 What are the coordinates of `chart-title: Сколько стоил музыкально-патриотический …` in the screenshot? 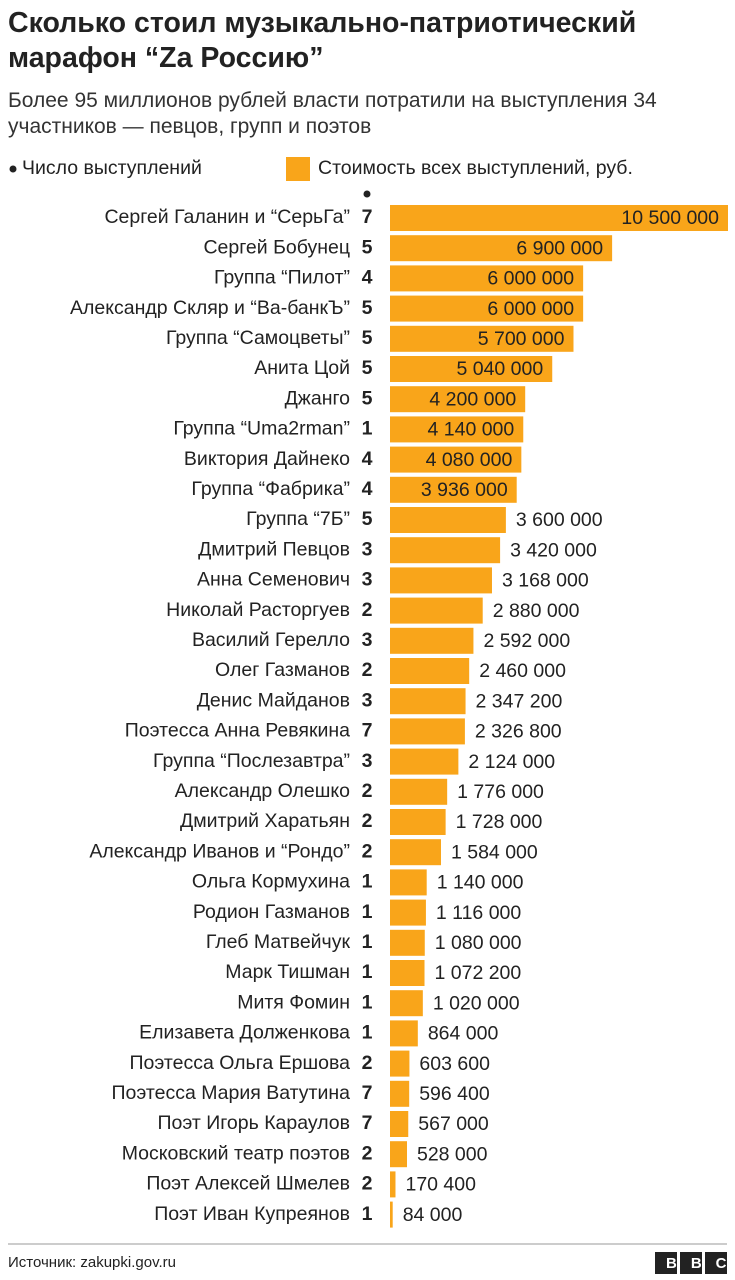 It's located at (322, 40).